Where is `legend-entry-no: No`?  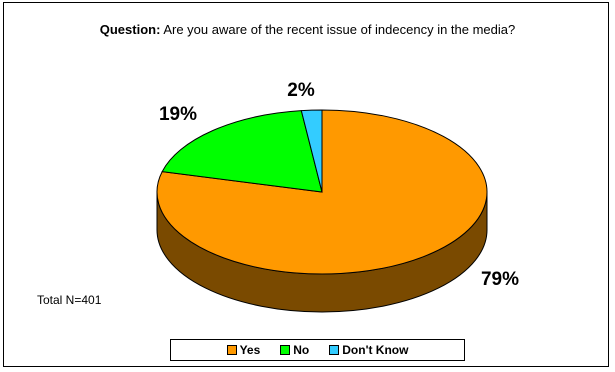
legend-entry-no: No is located at coordinates (294, 350).